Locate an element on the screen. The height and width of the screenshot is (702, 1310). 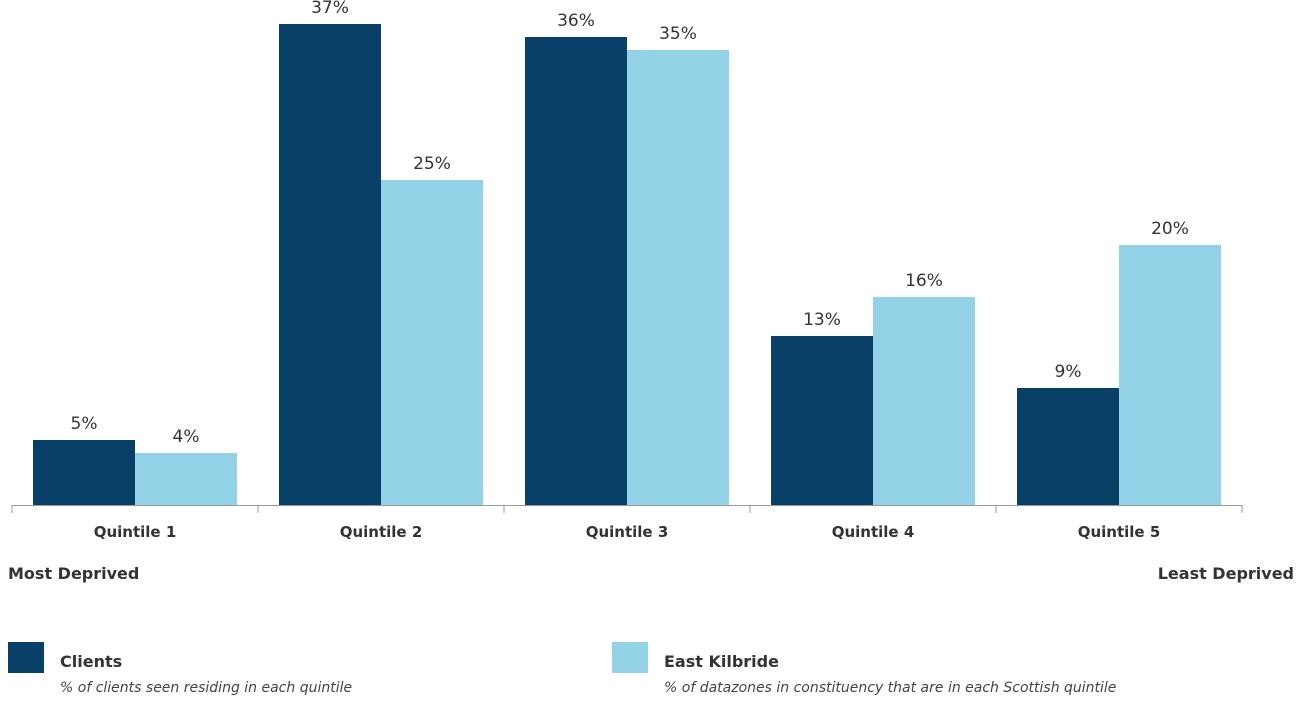
bar-clients-q4 is located at coordinates (822, 420).